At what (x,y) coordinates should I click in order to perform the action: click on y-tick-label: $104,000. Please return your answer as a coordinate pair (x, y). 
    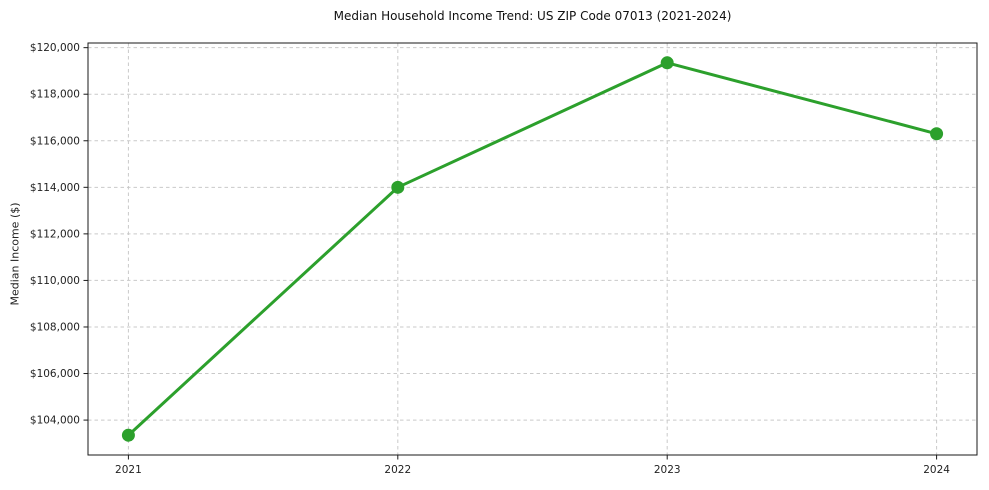
    Looking at the image, I should click on (55, 421).